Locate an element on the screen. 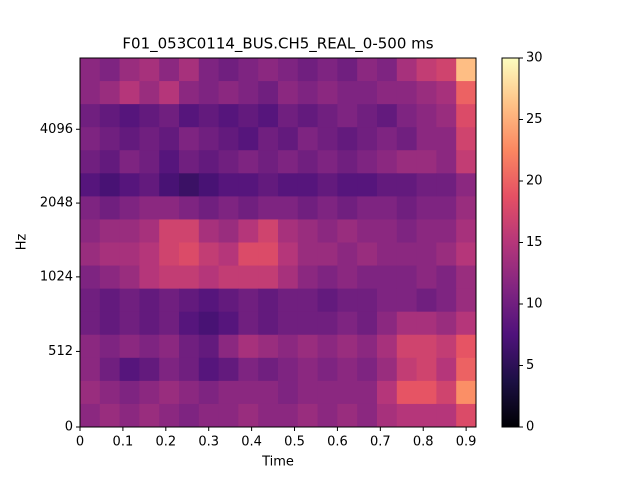  x-tick-label: 0.8 is located at coordinates (423, 442).